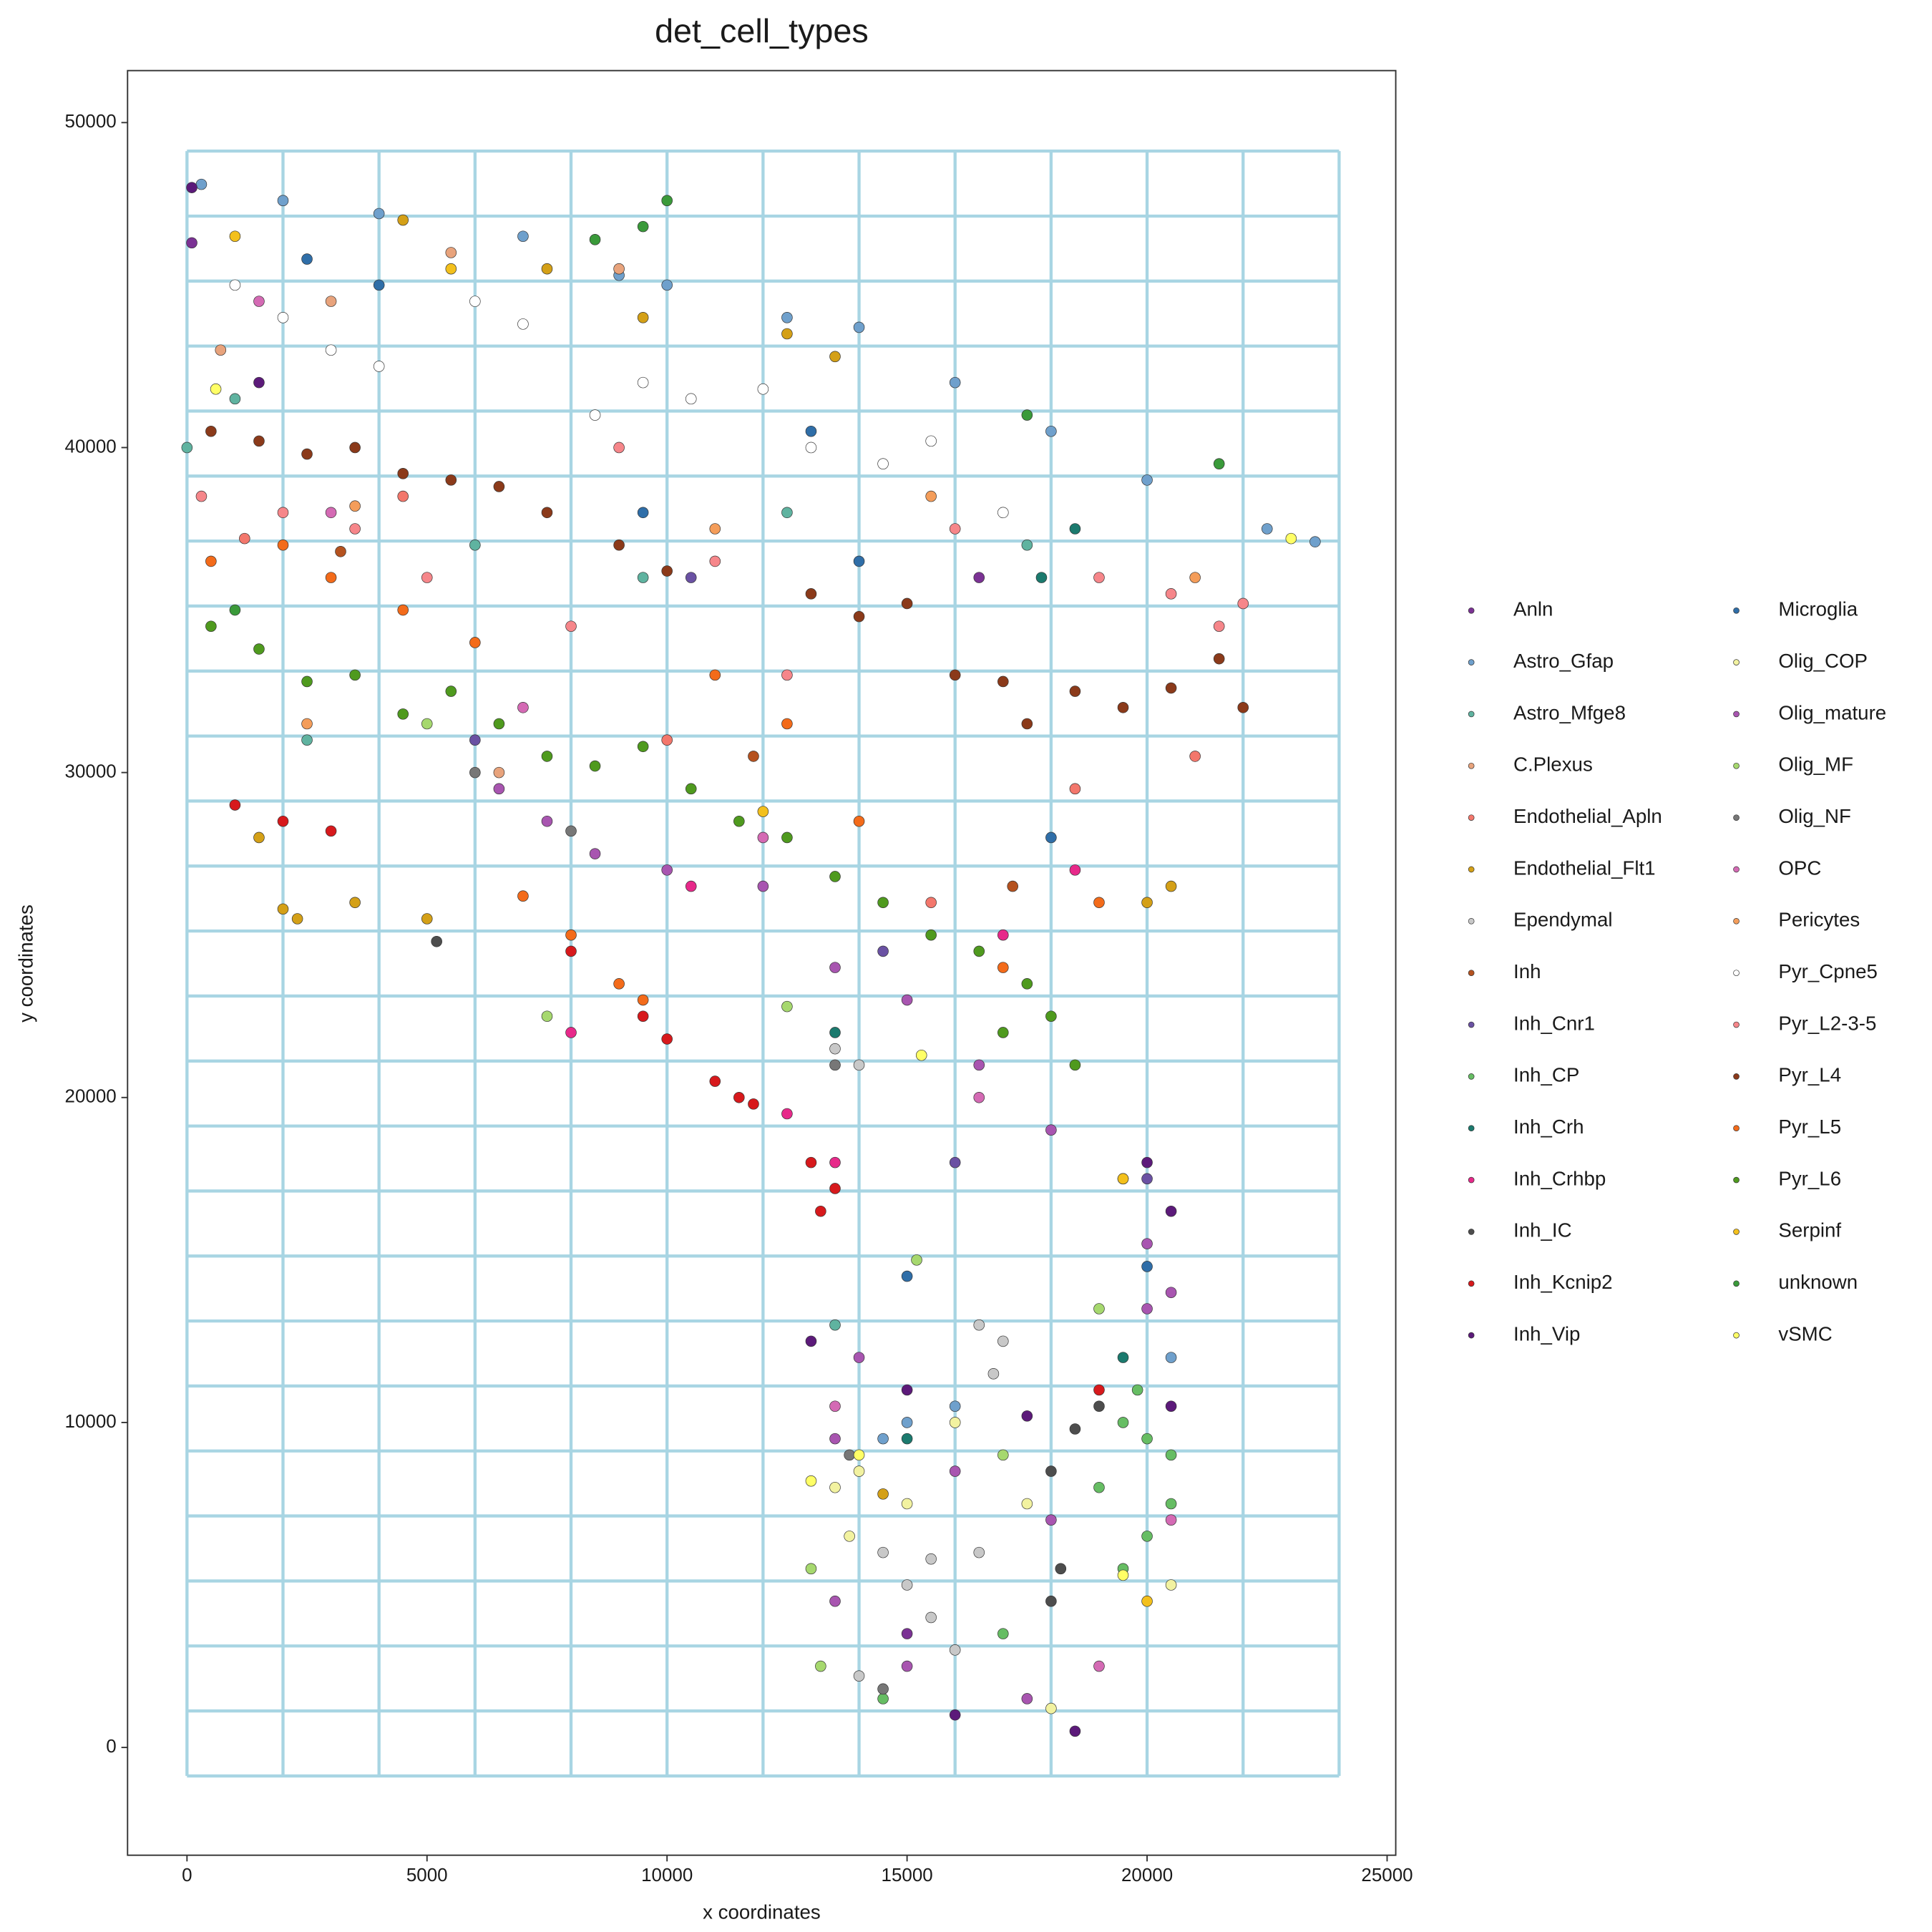 The height and width of the screenshot is (1932, 1932). What do you see at coordinates (91, 1421) in the screenshot?
I see `y-tick-label: 10000` at bounding box center [91, 1421].